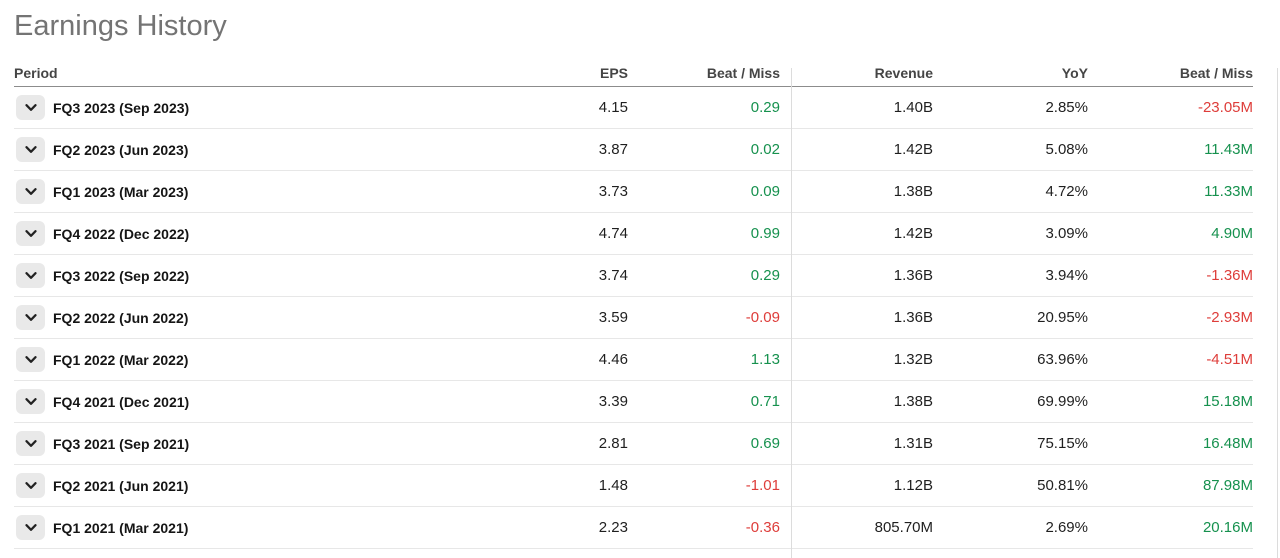  I want to click on period-cell: FQ2 2023 (Jun 2023), so click(271, 149).